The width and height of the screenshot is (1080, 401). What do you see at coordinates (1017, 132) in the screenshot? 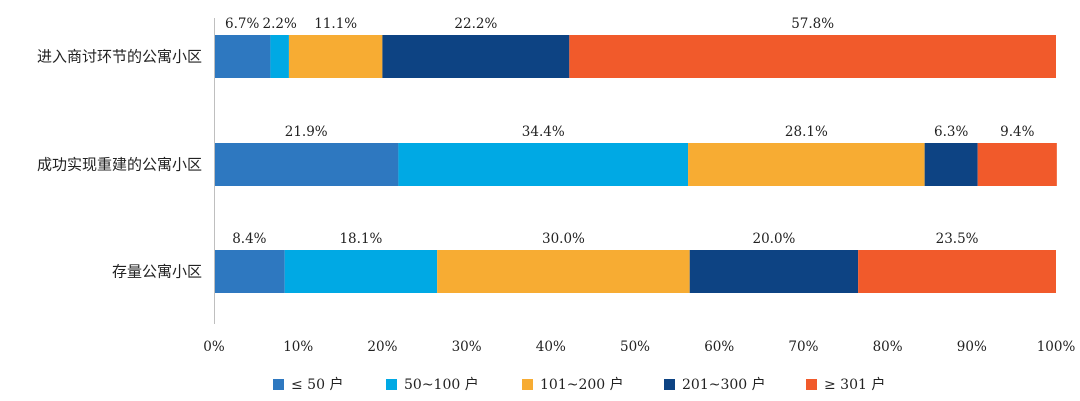
I see `data-label: 9.4%` at bounding box center [1017, 132].